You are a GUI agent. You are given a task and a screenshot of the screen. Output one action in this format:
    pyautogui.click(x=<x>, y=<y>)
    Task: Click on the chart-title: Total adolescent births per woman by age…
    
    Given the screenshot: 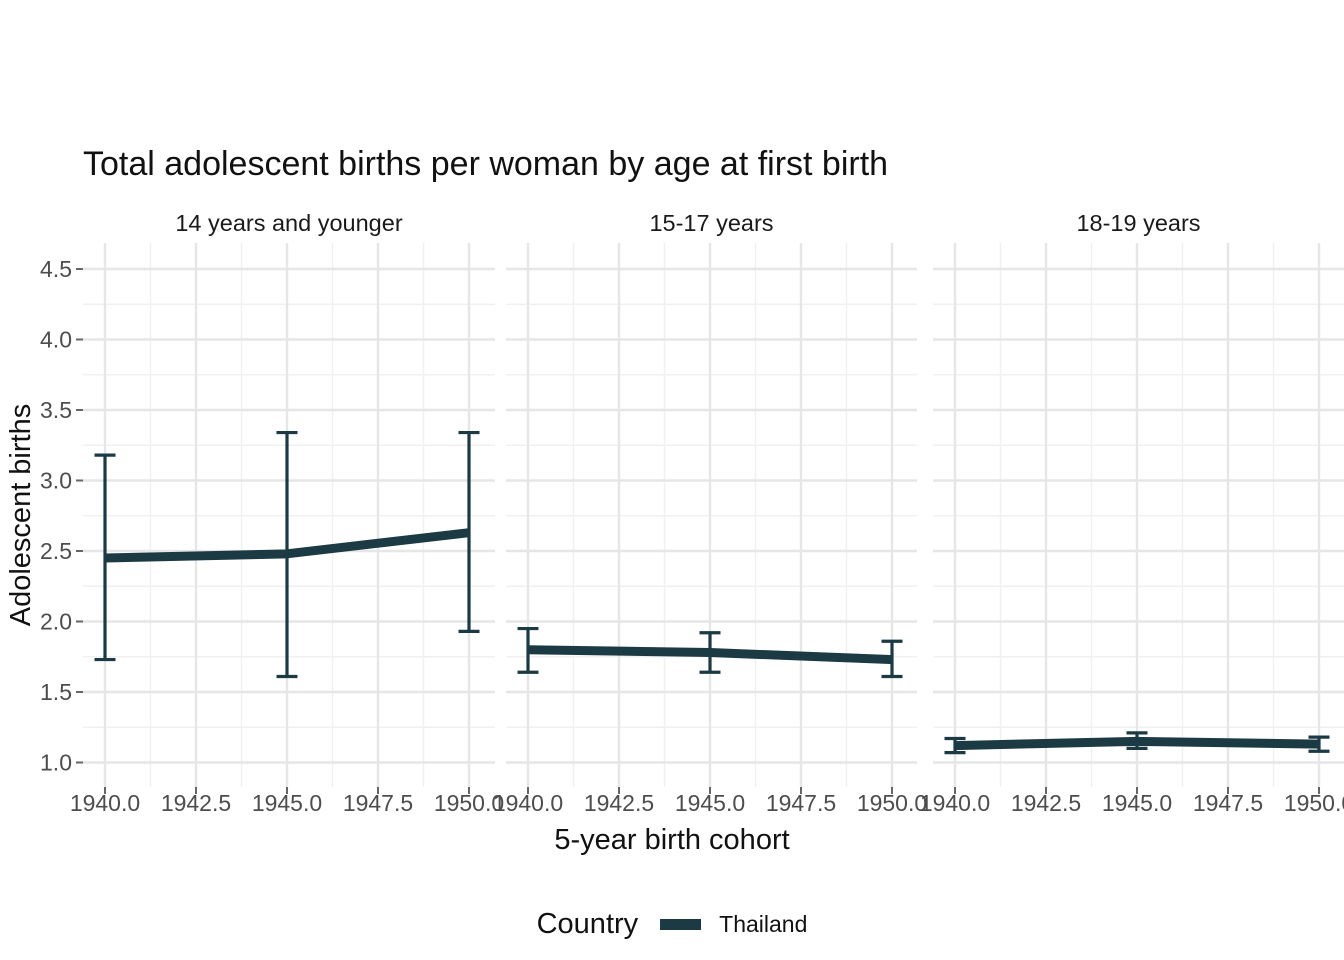 What is the action you would take?
    pyautogui.click(x=486, y=164)
    